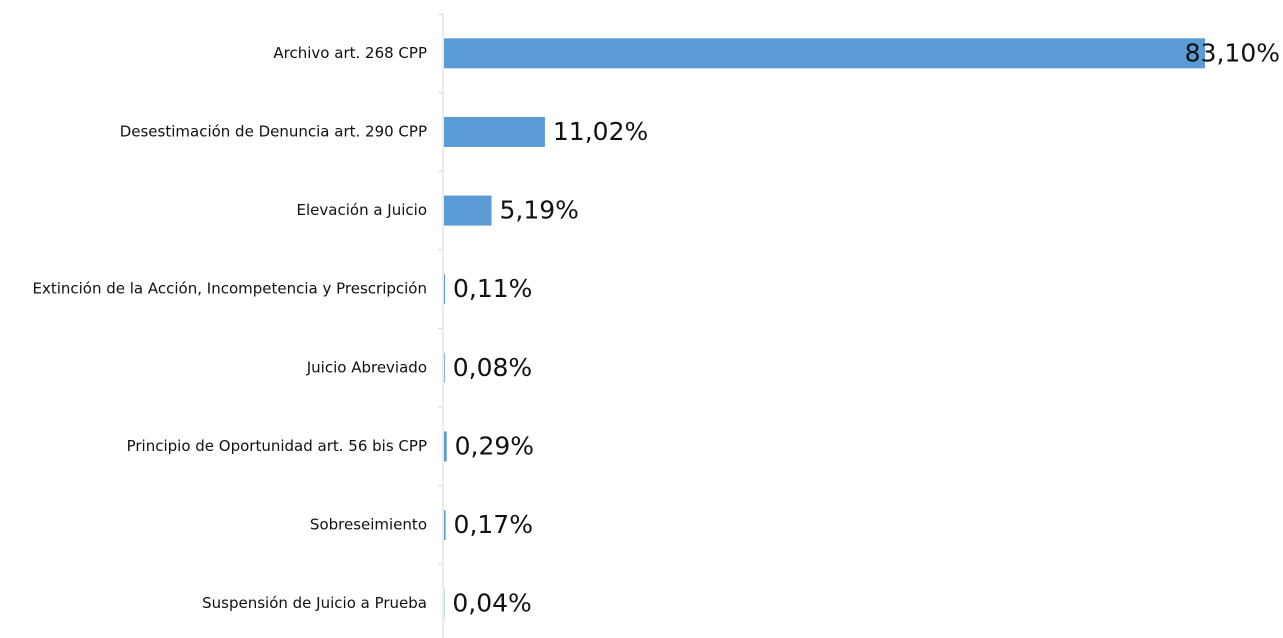 Image resolution: width=1283 pixels, height=638 pixels. I want to click on value-label: 0,11%, so click(492, 288).